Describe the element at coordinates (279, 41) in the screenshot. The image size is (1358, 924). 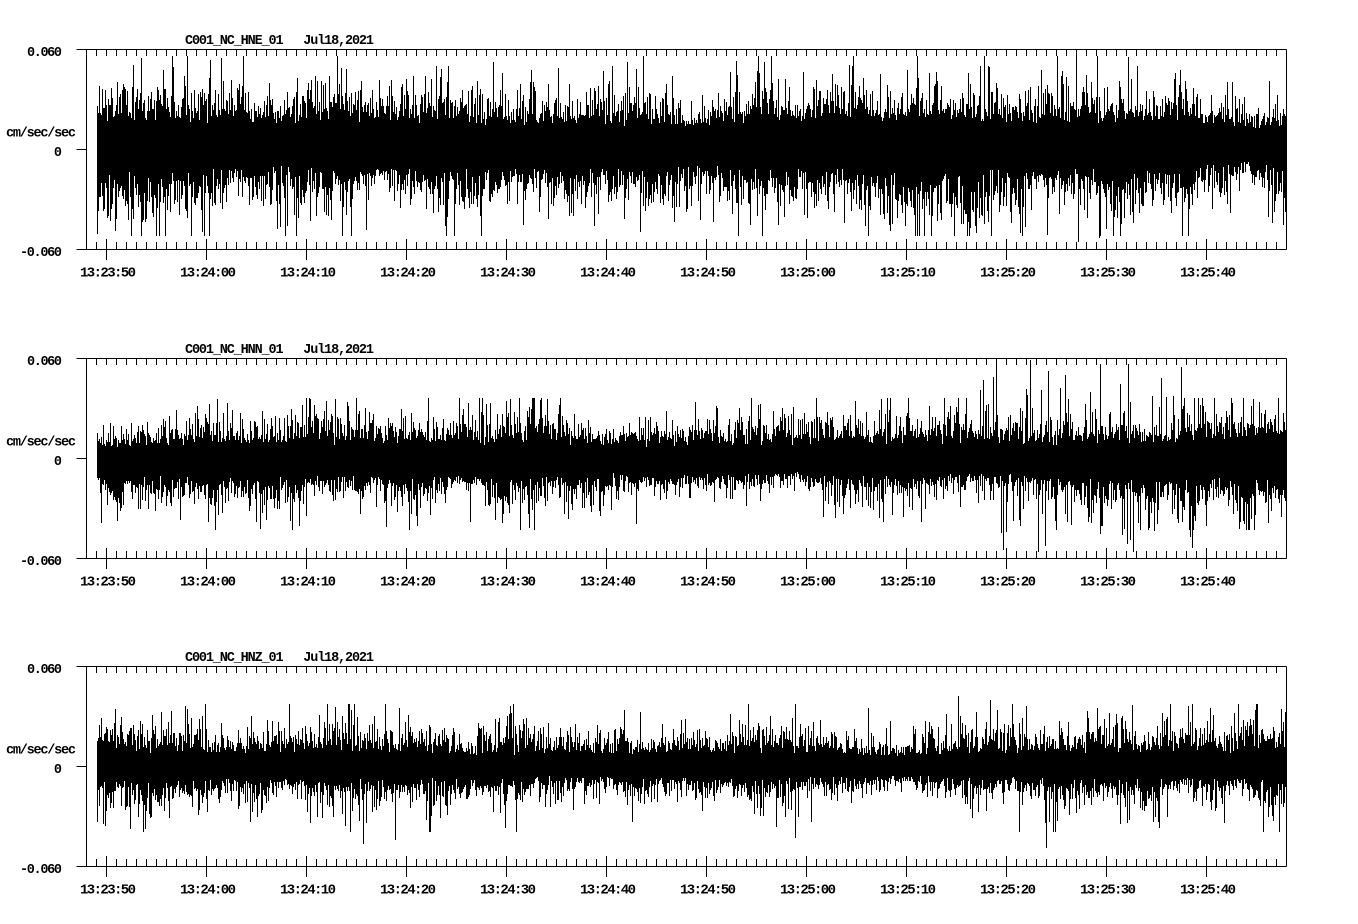
I see `svg-text: C001_NC_HNE_01 Jul18,2021` at that location.